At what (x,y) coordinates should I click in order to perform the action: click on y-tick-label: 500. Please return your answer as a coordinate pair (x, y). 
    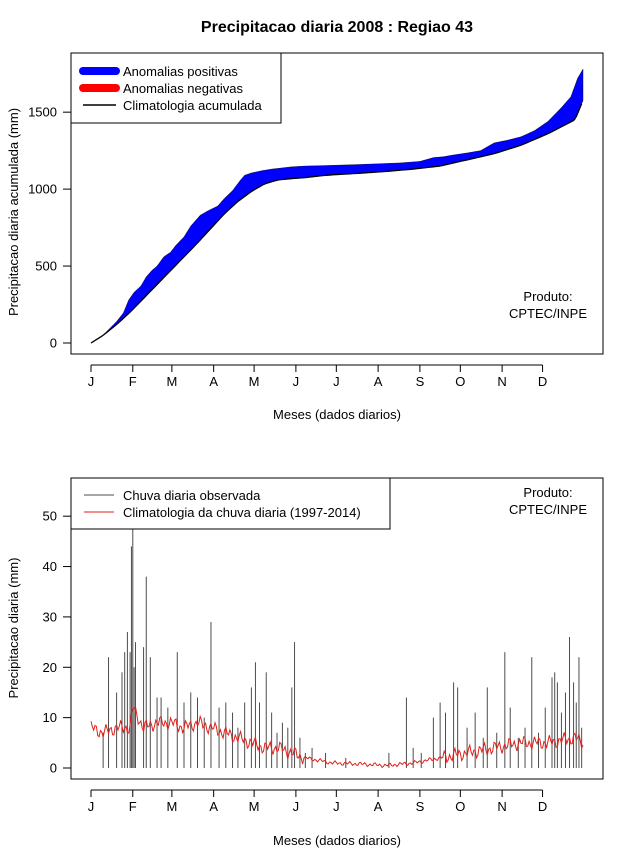
    Looking at the image, I should click on (46, 266).